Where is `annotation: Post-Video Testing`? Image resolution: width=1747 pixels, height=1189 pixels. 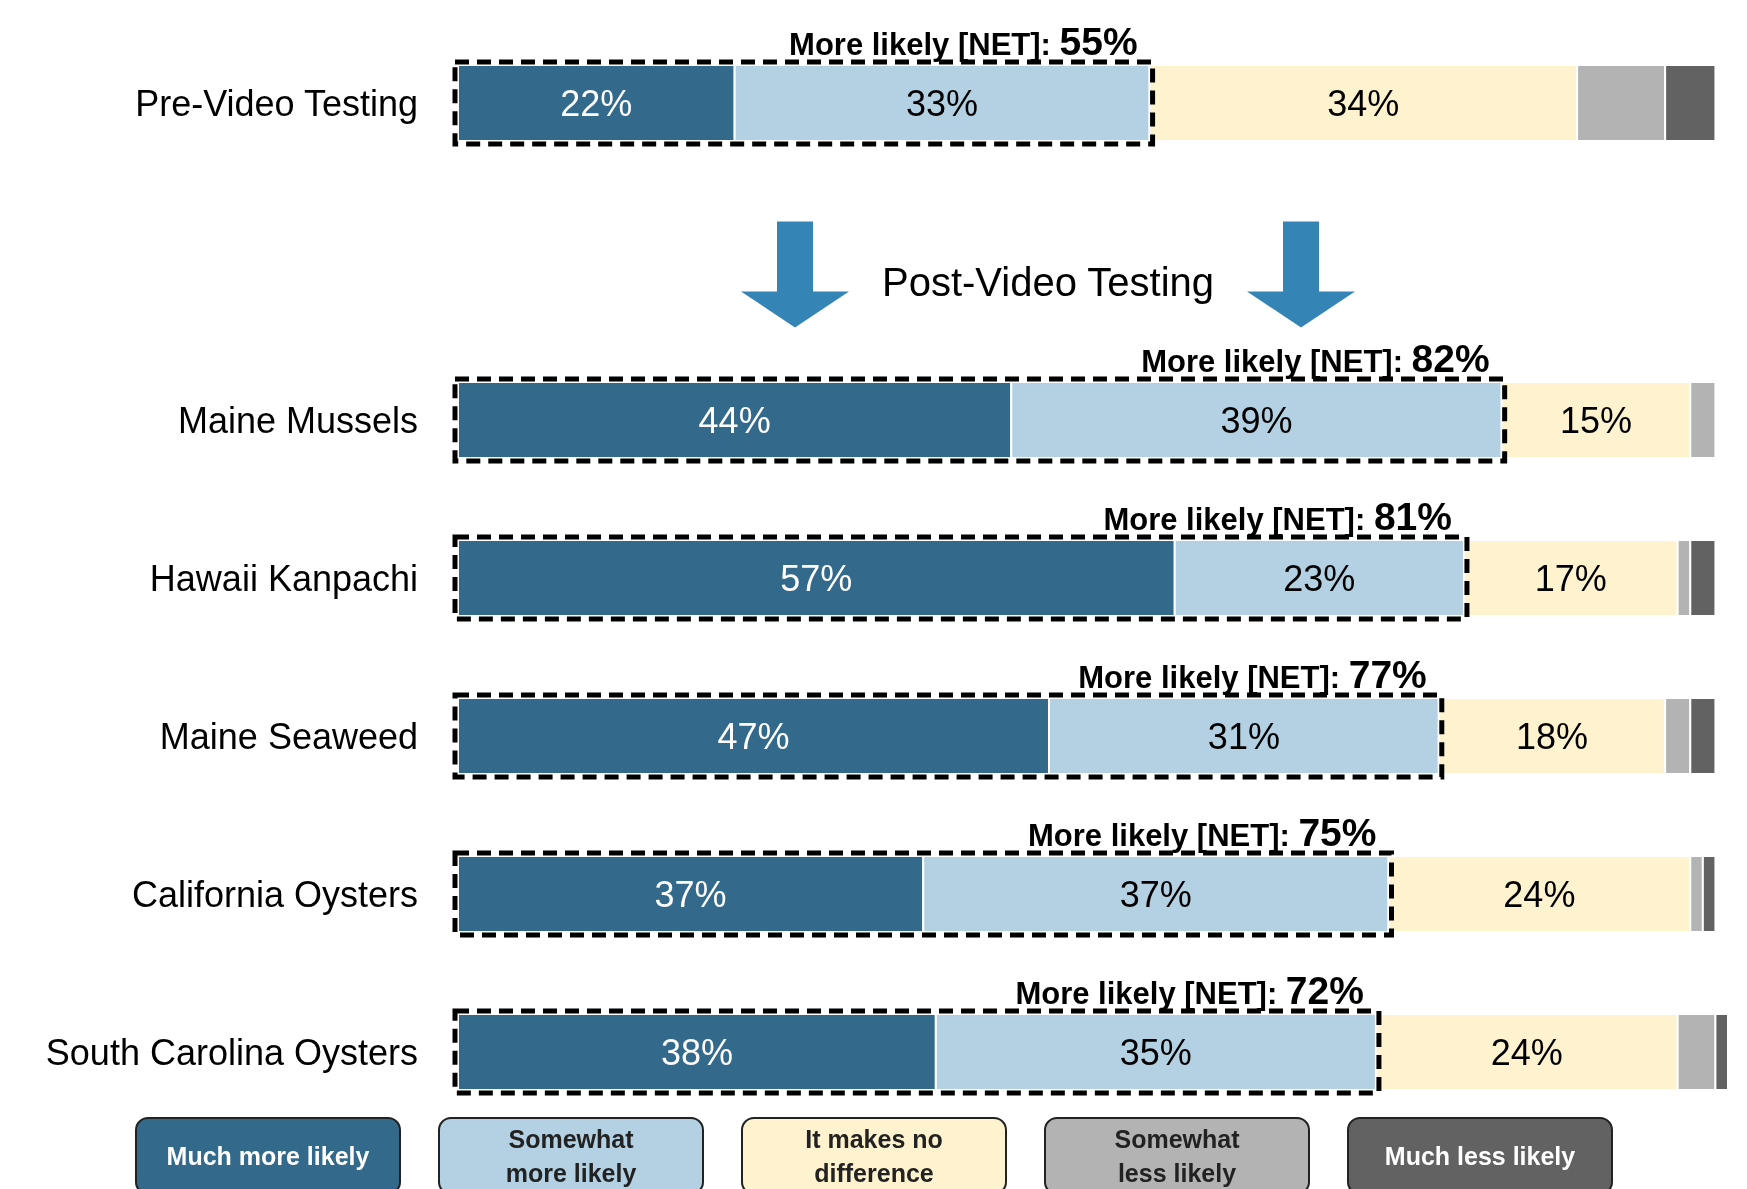 annotation: Post-Video Testing is located at coordinates (1048, 281).